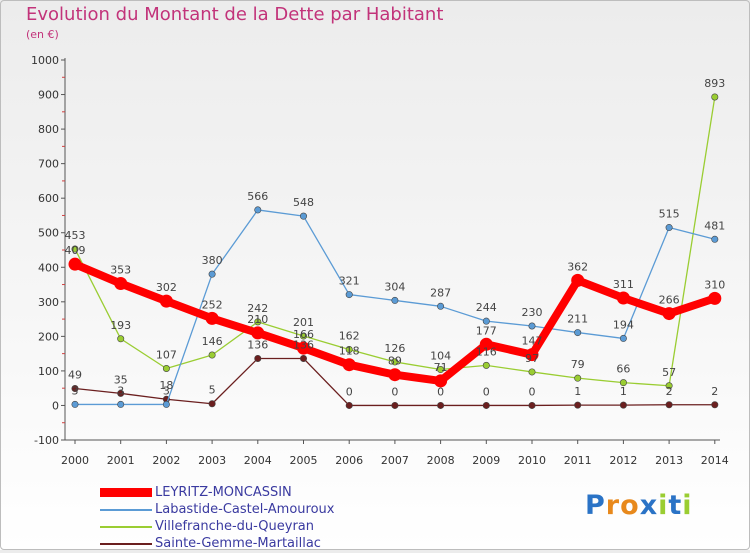  What do you see at coordinates (75, 375) in the screenshot?
I see `data-label: 49` at bounding box center [75, 375].